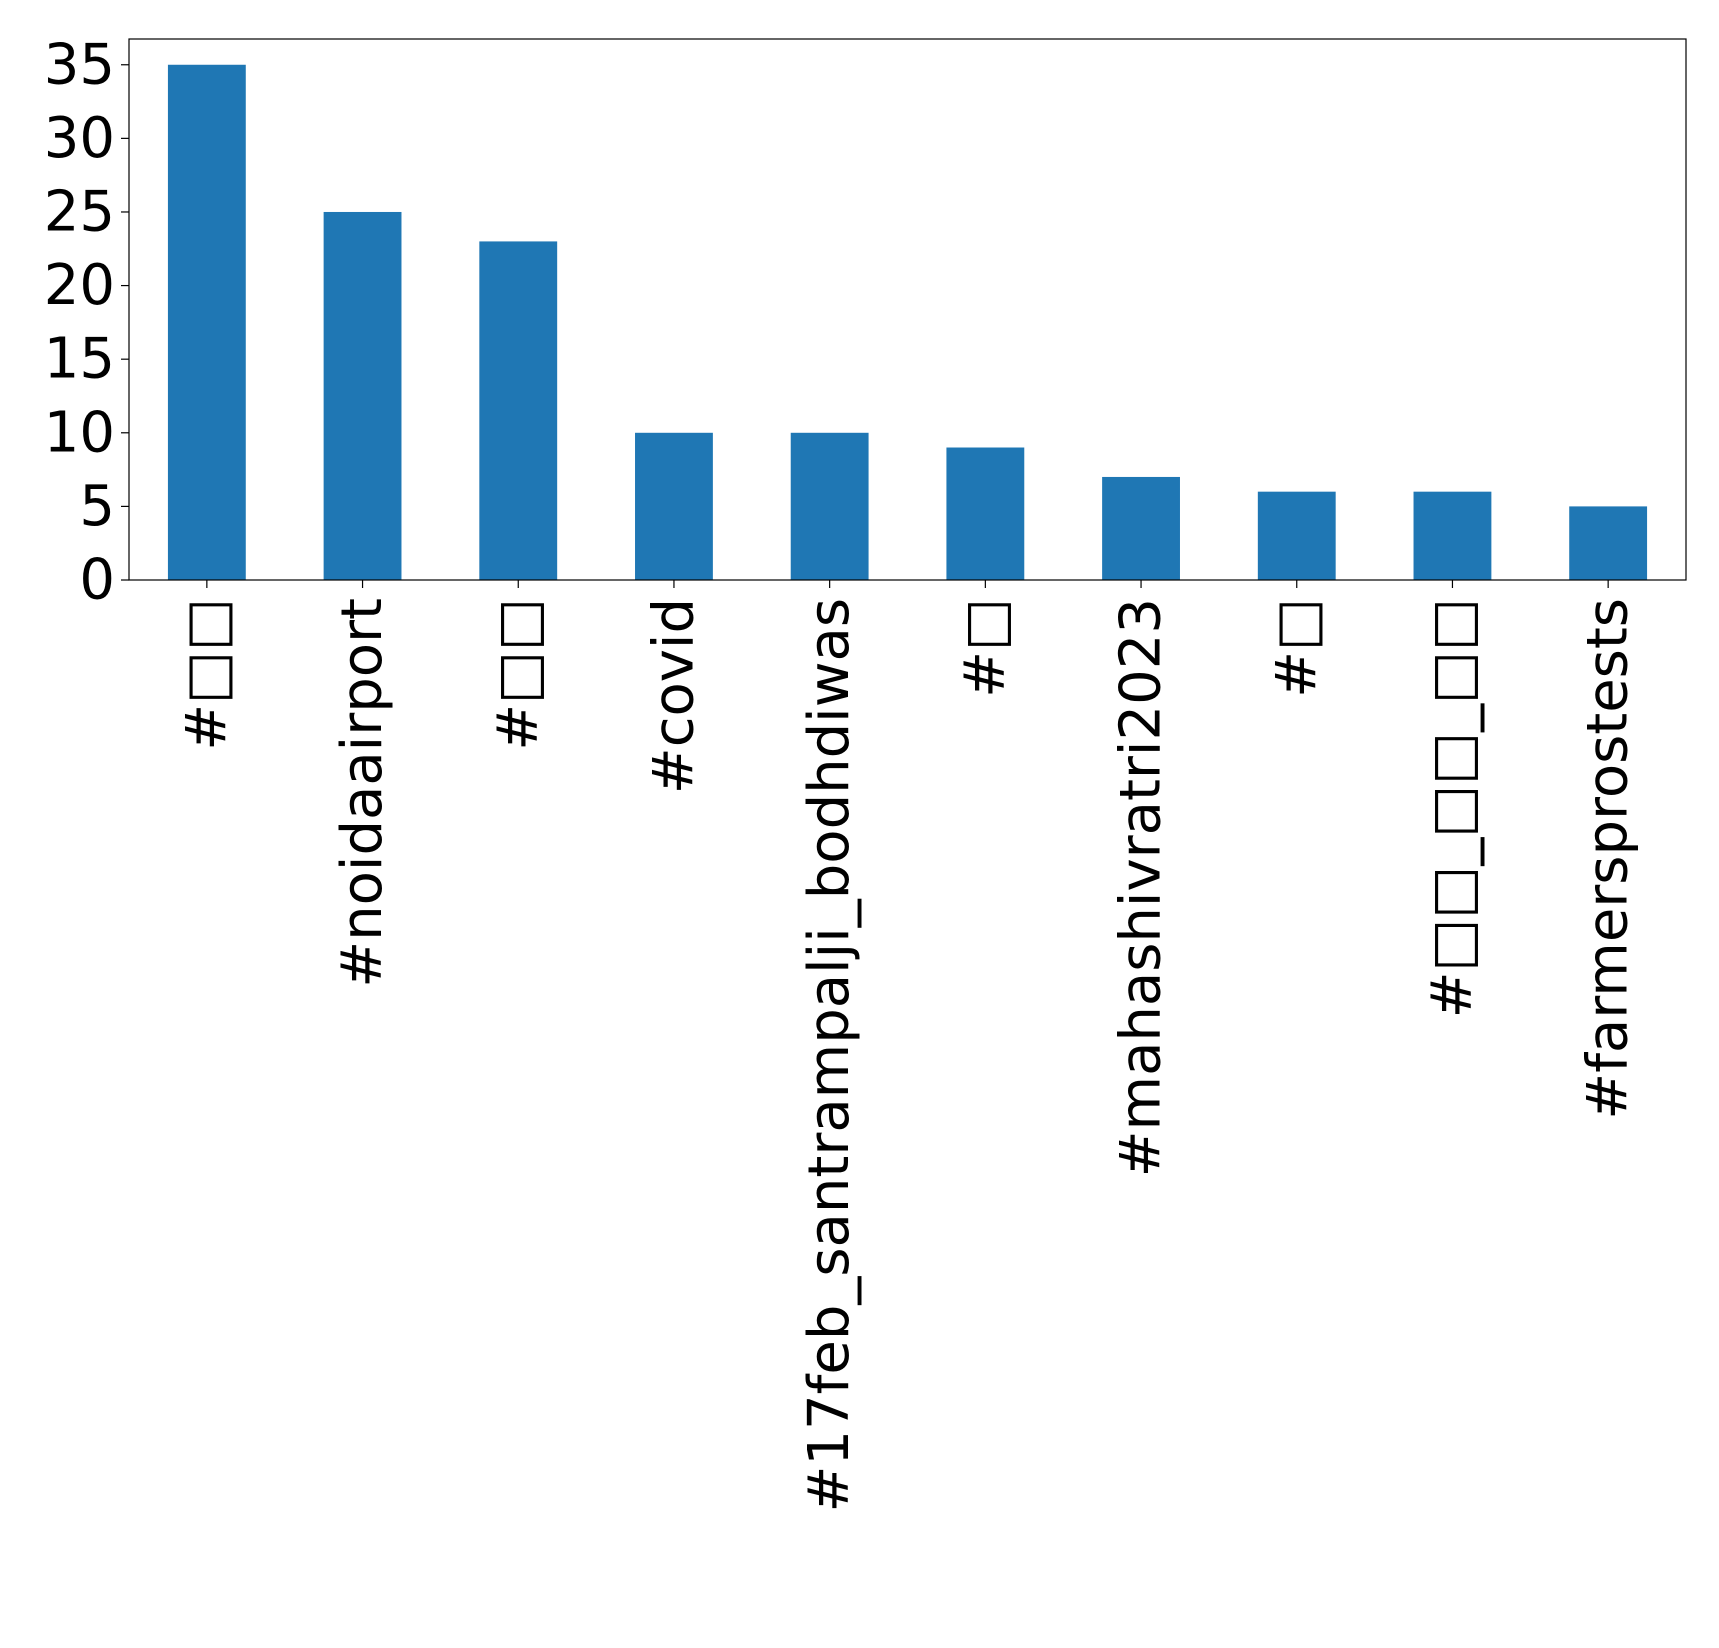 This screenshot has width=1719, height=1648. Describe the element at coordinates (829, 1055) in the screenshot. I see `x-tick-label: #17feb_santrampalji_bodhdiwas` at that location.